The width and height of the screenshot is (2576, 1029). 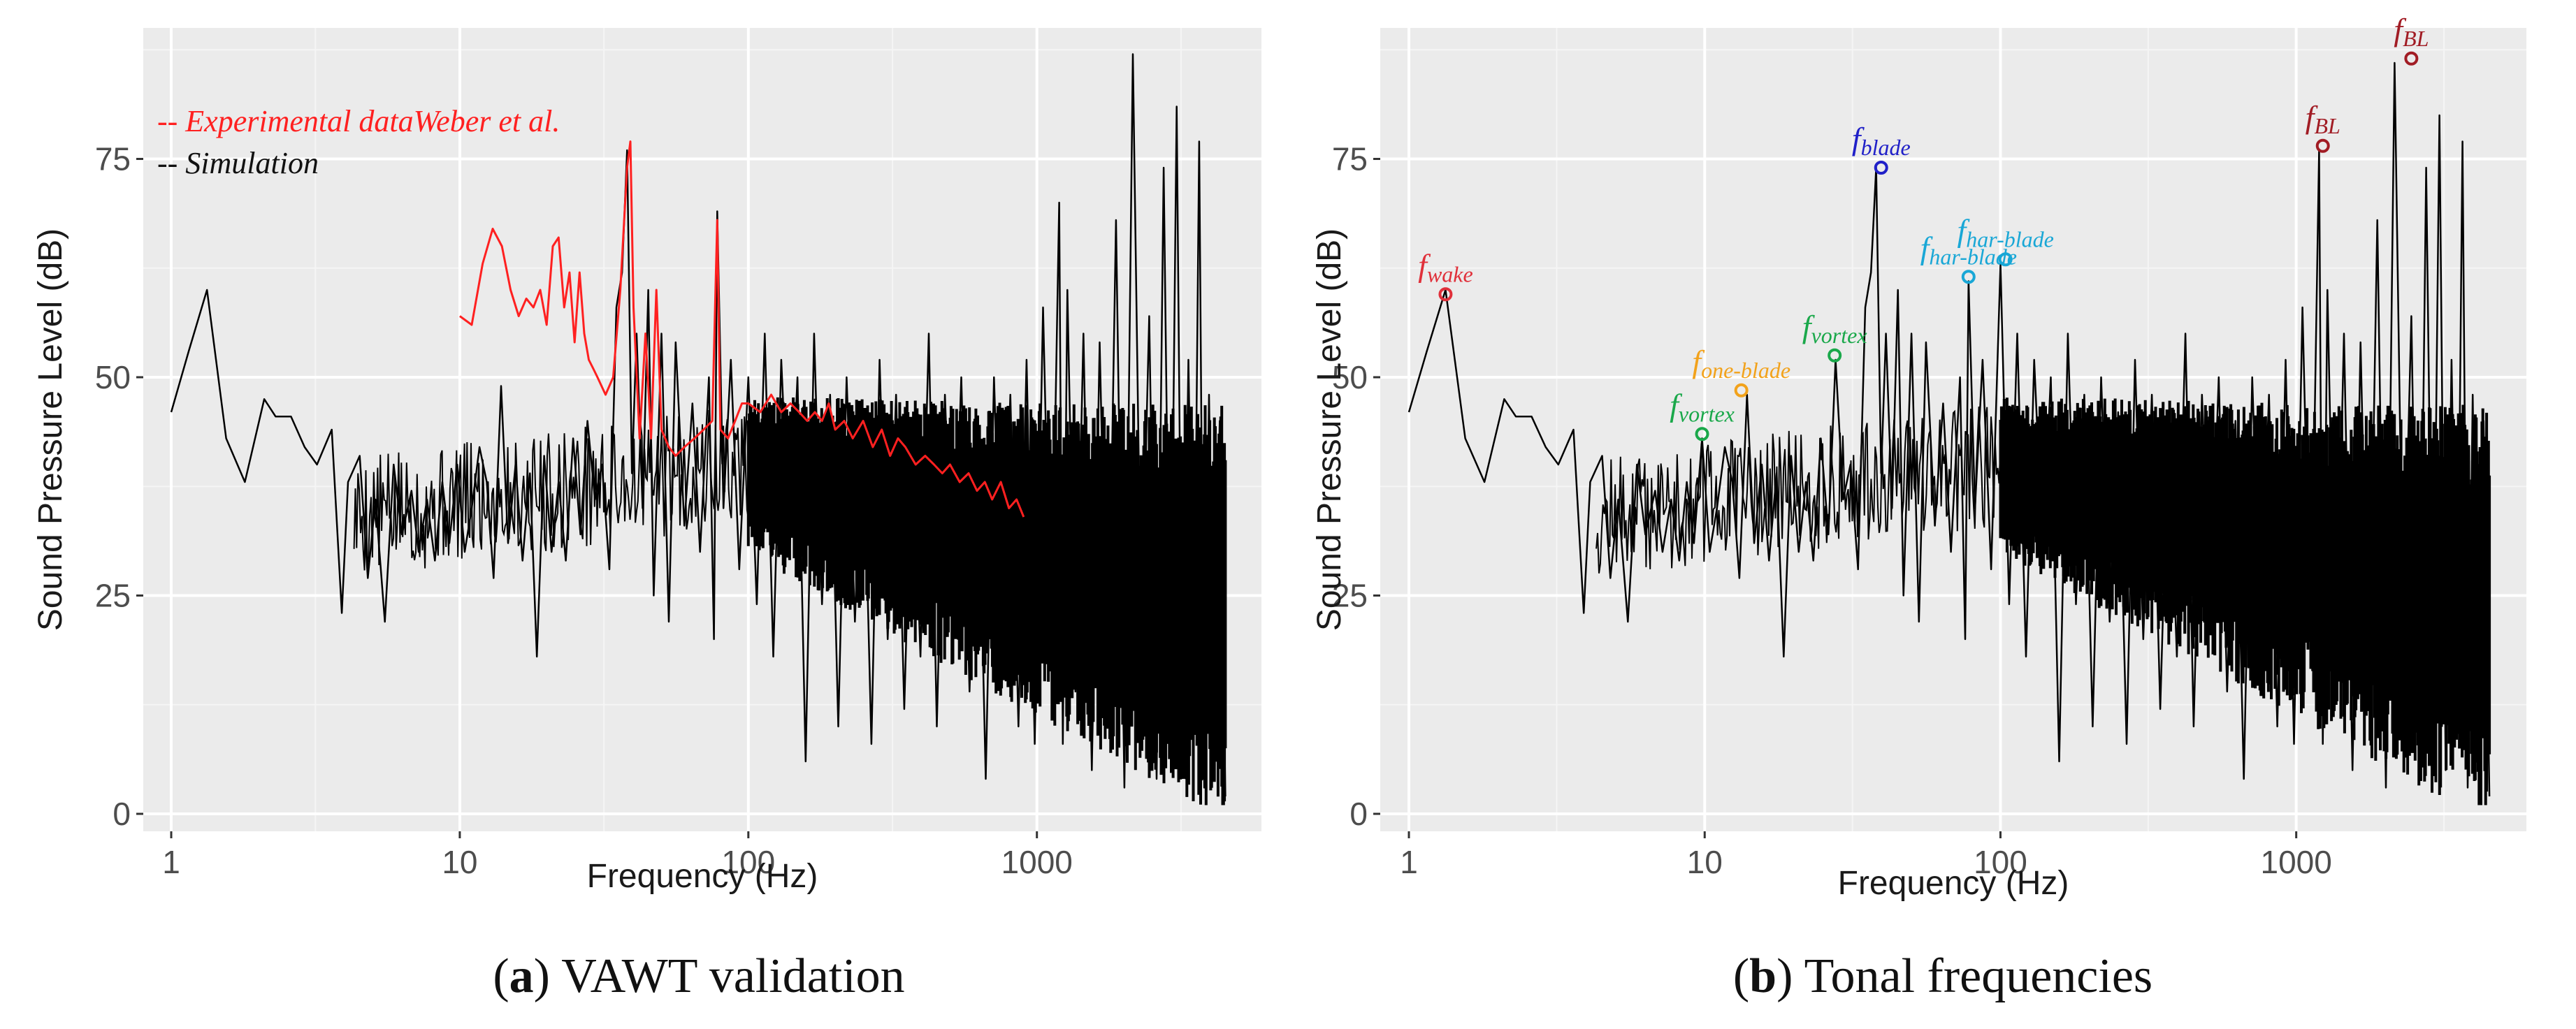 I want to click on panel-b-caption-text: Tonal frequencies, so click(x=1978, y=976).